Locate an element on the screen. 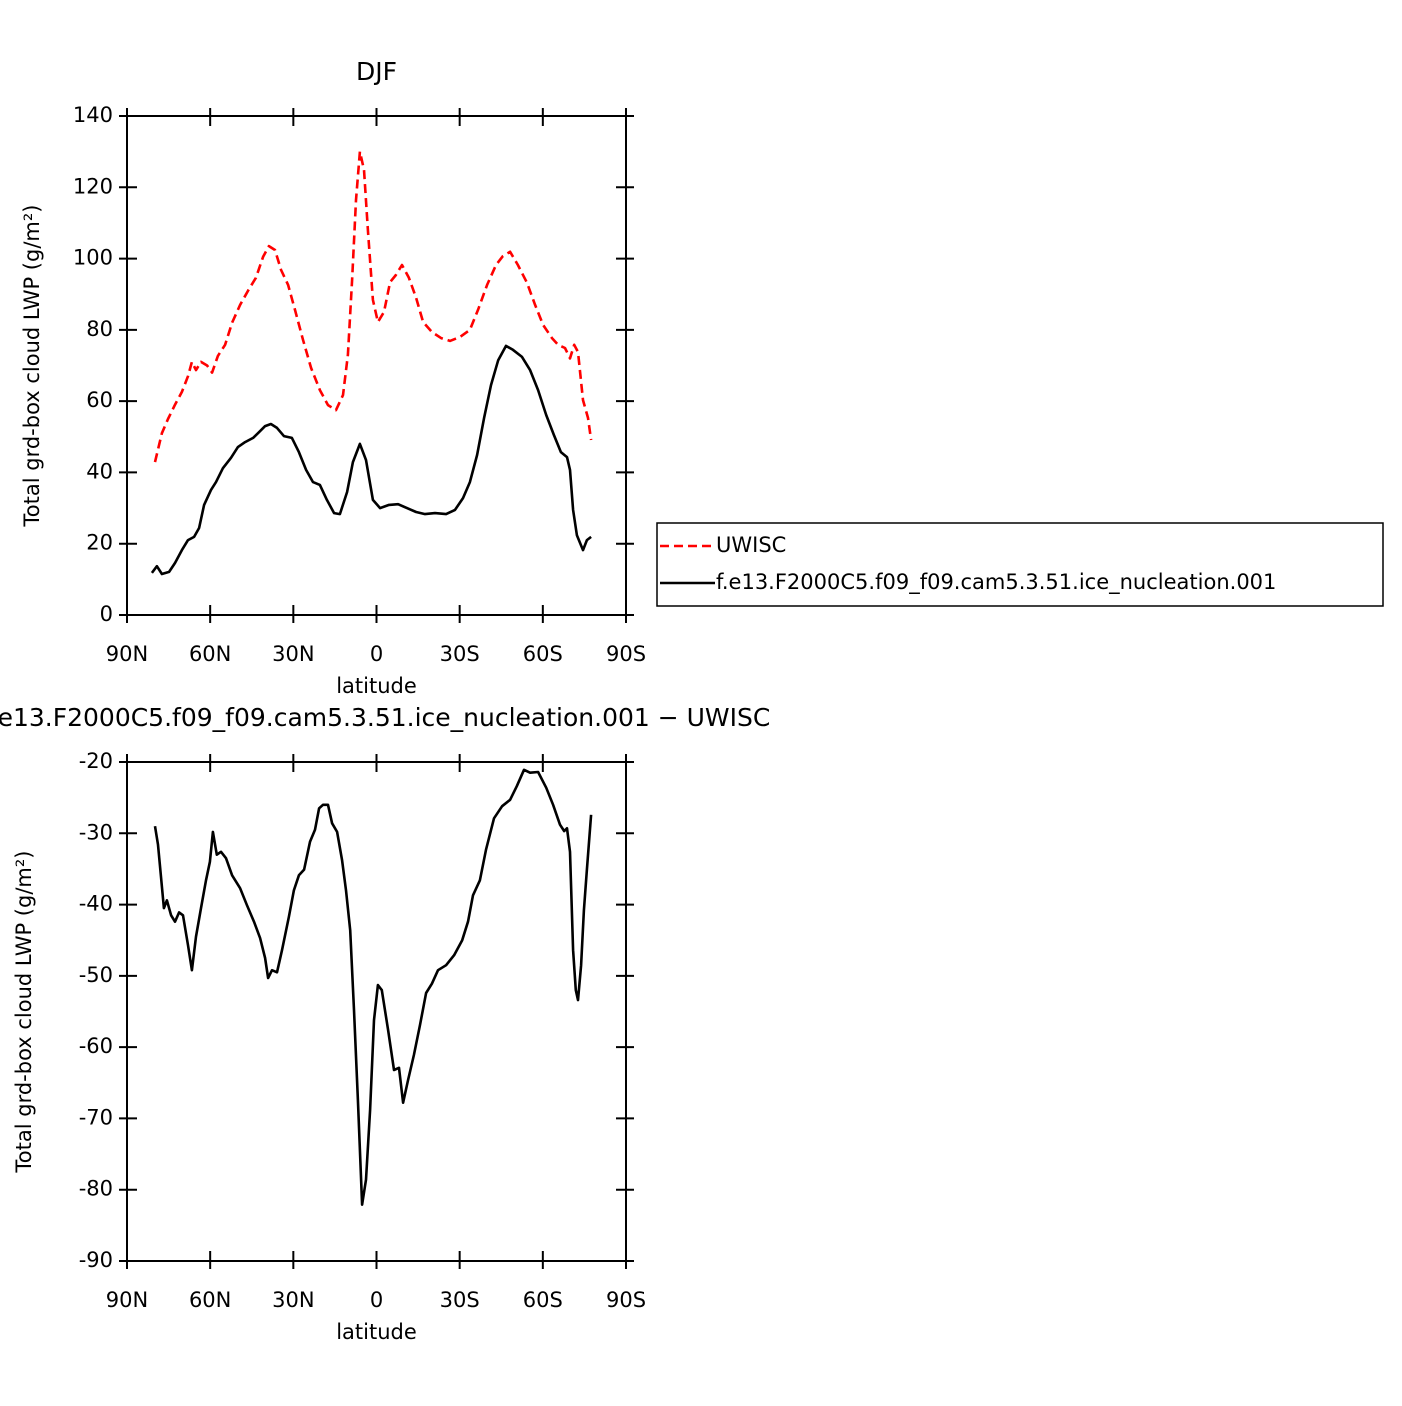 Image resolution: width=1402 pixels, height=1406 pixels. y-tick-label: -20 is located at coordinates (96, 761).